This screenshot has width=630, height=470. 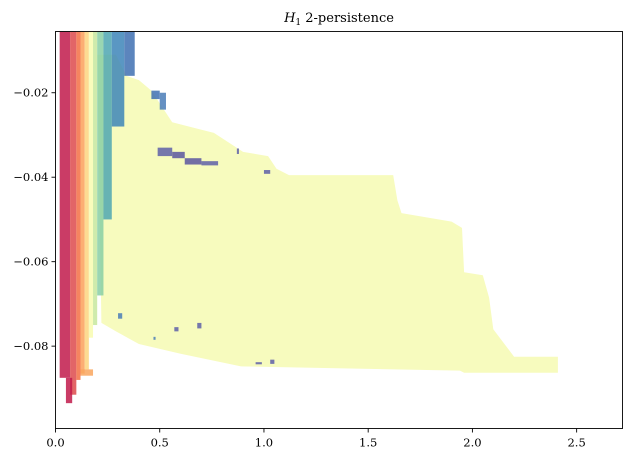 I want to click on x-tick-label: 2.0, so click(x=472, y=443).